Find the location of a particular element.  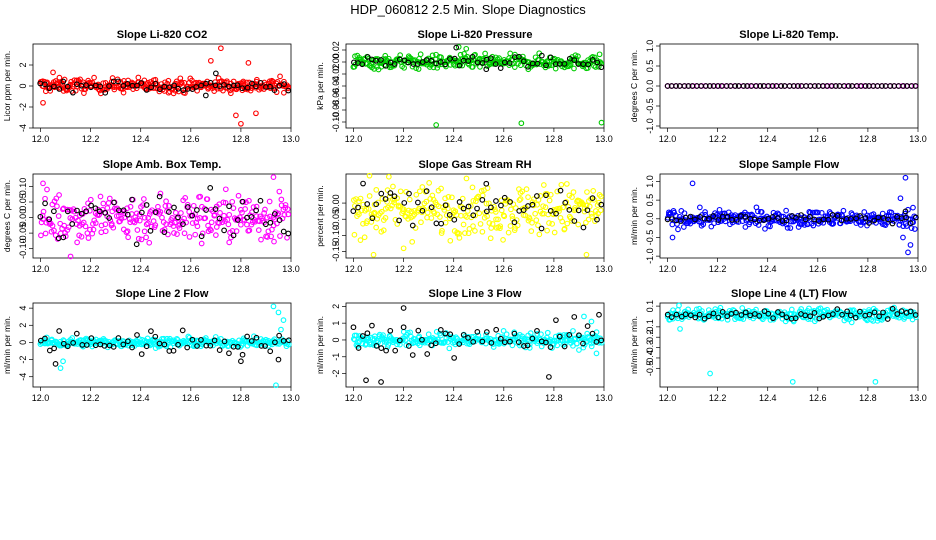

y-tick-label: 0.10 is located at coordinates (23, 187).